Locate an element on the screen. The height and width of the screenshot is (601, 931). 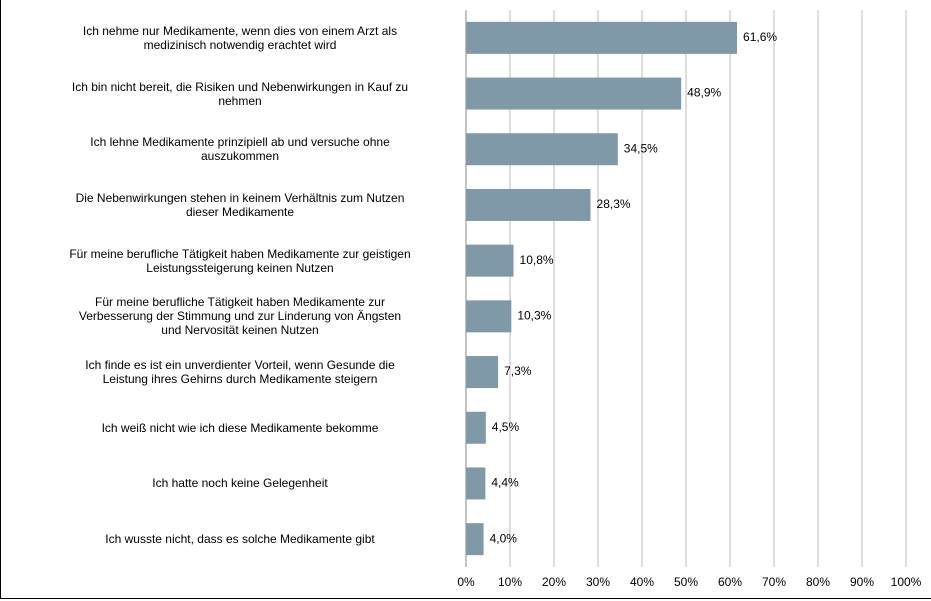
value-label: 34,5% is located at coordinates (641, 148).